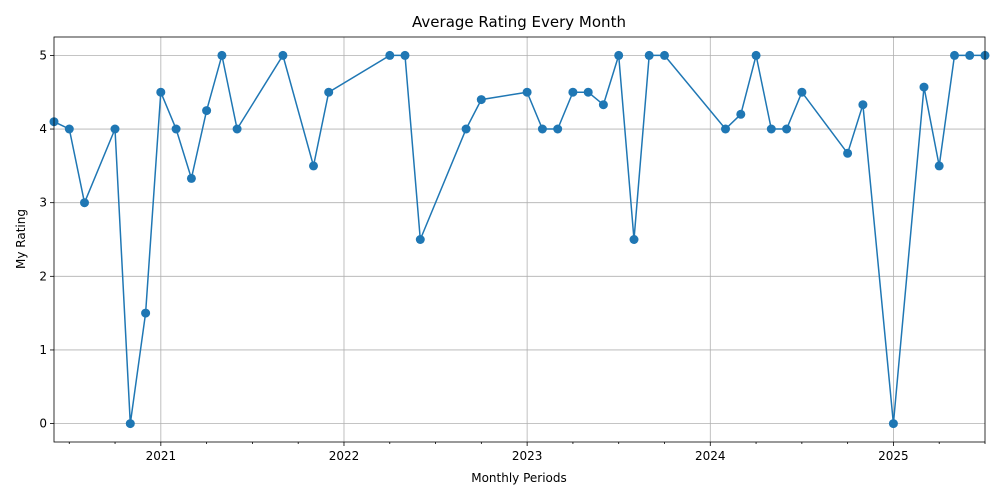  What do you see at coordinates (46, 239) in the screenshot?
I see `y-axis-ticks: 0 1 2 3 4 5` at bounding box center [46, 239].